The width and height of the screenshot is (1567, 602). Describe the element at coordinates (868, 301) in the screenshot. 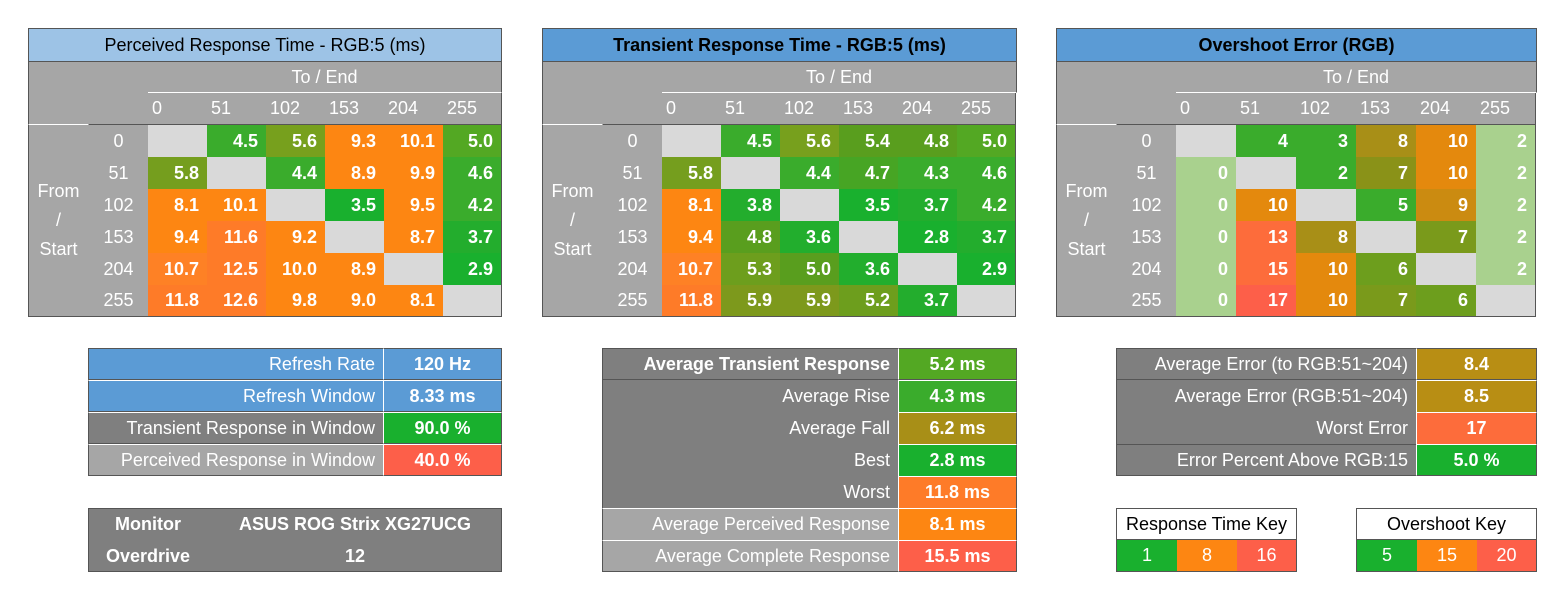

I see `heatmap-cell: 5.2` at that location.